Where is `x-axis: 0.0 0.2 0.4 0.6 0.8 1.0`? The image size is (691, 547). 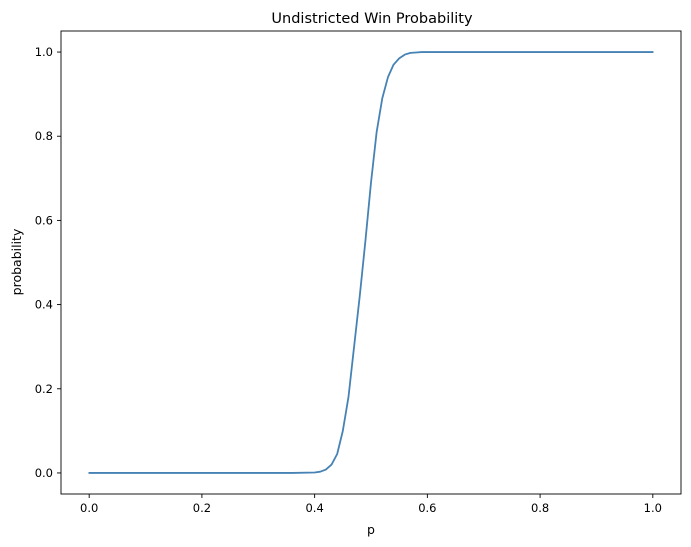 x-axis: 0.0 0.2 0.4 0.6 0.8 1.0 is located at coordinates (371, 504).